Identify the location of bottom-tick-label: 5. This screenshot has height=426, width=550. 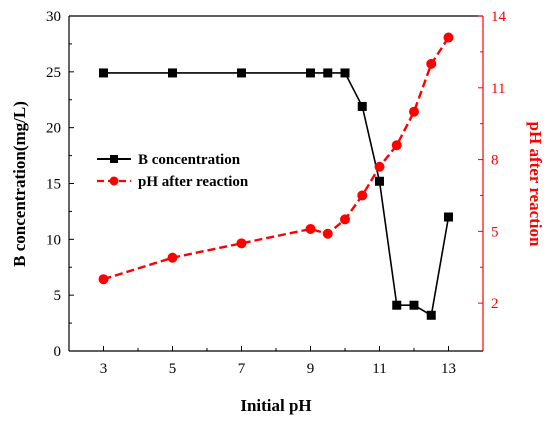
(173, 369).